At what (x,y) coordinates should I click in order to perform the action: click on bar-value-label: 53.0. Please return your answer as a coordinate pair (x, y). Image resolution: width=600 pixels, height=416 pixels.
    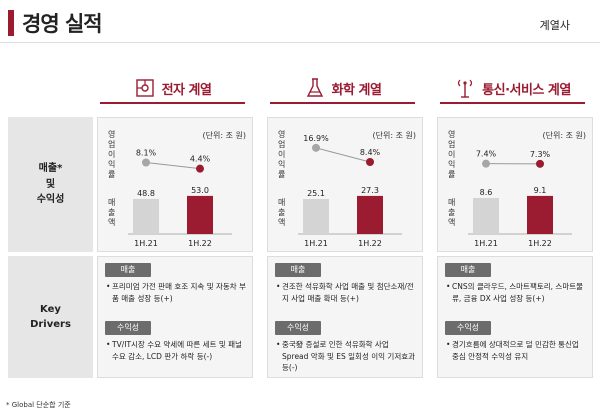
    Looking at the image, I should click on (200, 190).